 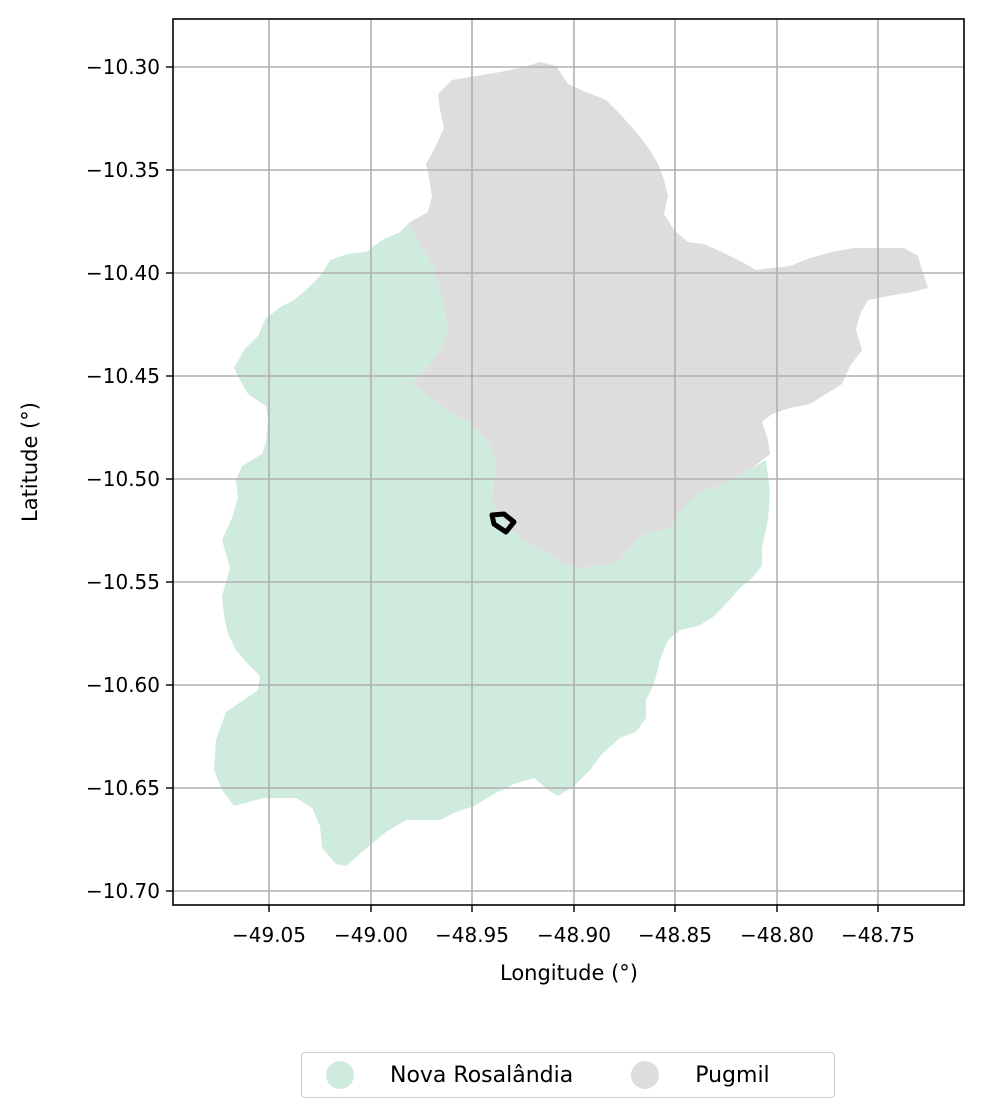 I want to click on legend-label: Nova Rosalândia, so click(x=482, y=1075).